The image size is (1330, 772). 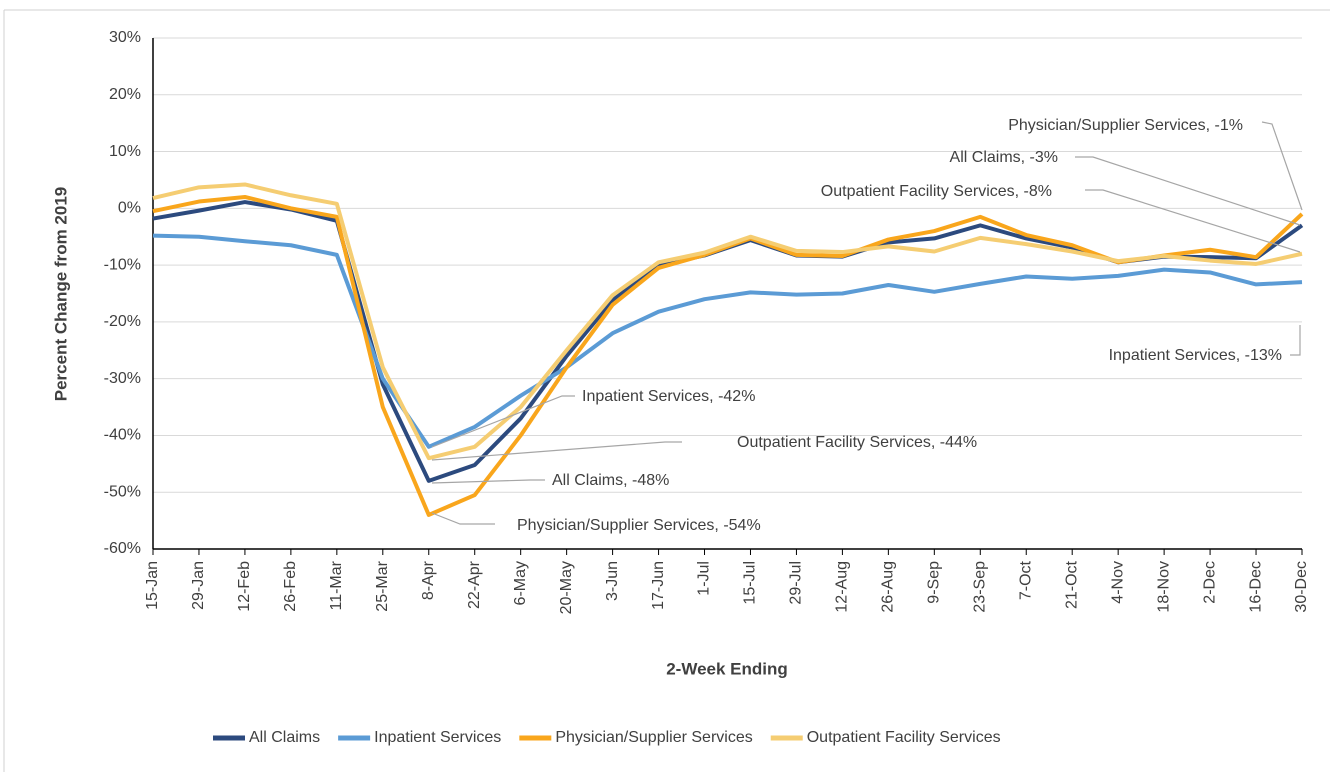 I want to click on legend-label: Inpatient Services, so click(x=437, y=737).